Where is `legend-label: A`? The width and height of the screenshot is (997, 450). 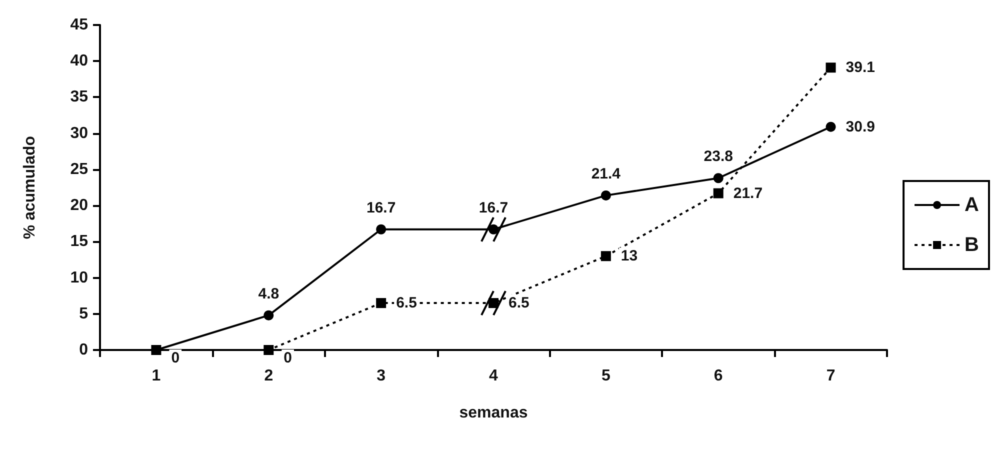
legend-label: A is located at coordinates (972, 205).